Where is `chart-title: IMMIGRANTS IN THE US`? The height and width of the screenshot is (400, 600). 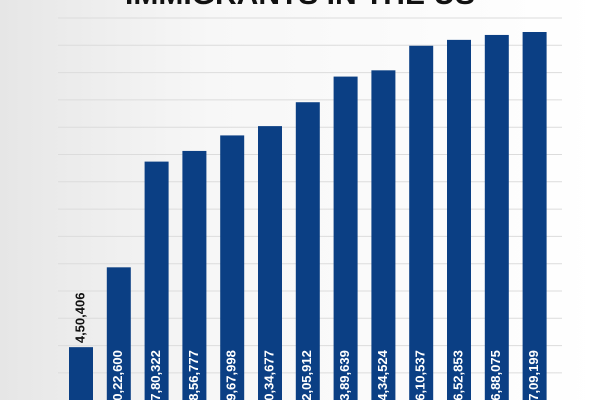
chart-title: IMMIGRANTS IN THE US is located at coordinates (300, 5).